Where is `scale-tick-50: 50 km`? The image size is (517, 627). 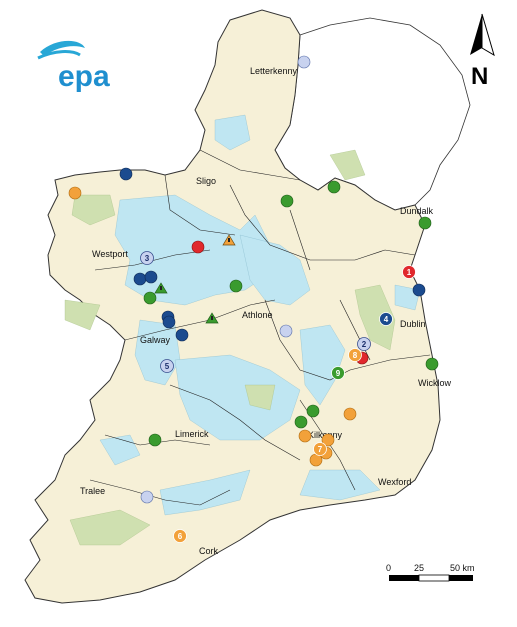 scale-tick-50: 50 km is located at coordinates (462, 568).